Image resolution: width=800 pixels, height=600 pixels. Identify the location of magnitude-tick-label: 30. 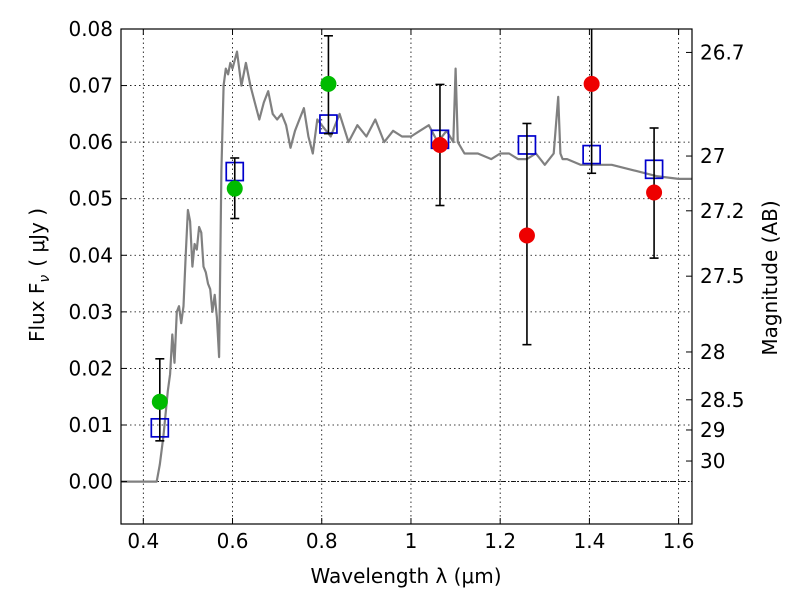
(712, 461).